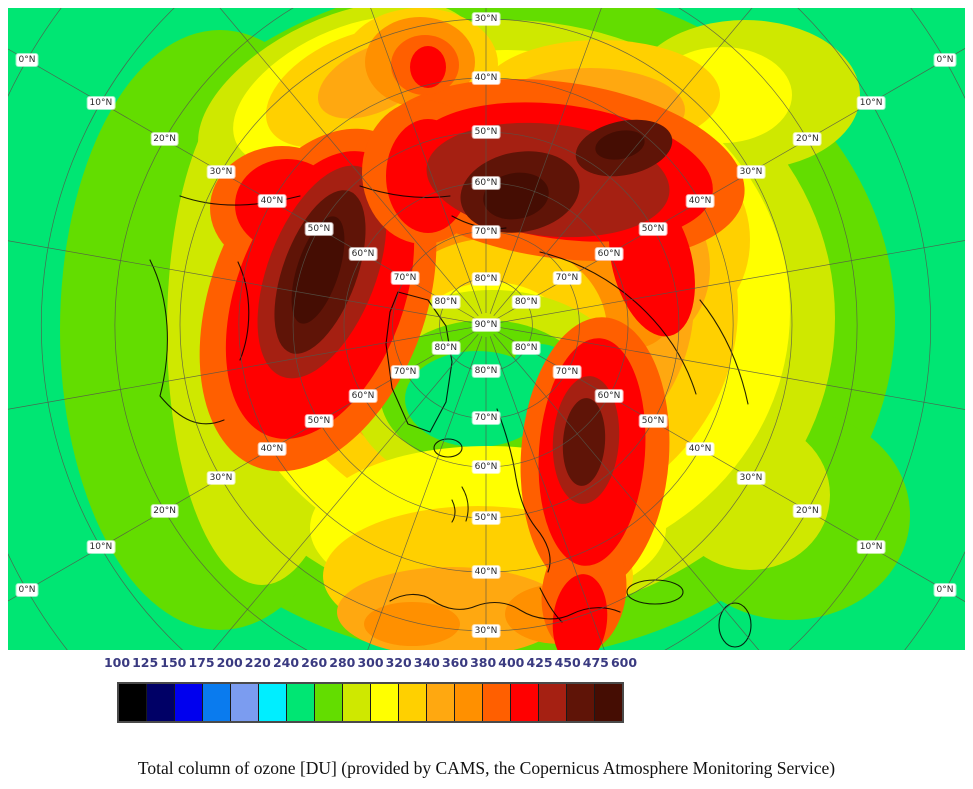 This screenshot has width=973, height=789. Describe the element at coordinates (398, 662) in the screenshot. I see `legend-tick-label: 320` at that location.